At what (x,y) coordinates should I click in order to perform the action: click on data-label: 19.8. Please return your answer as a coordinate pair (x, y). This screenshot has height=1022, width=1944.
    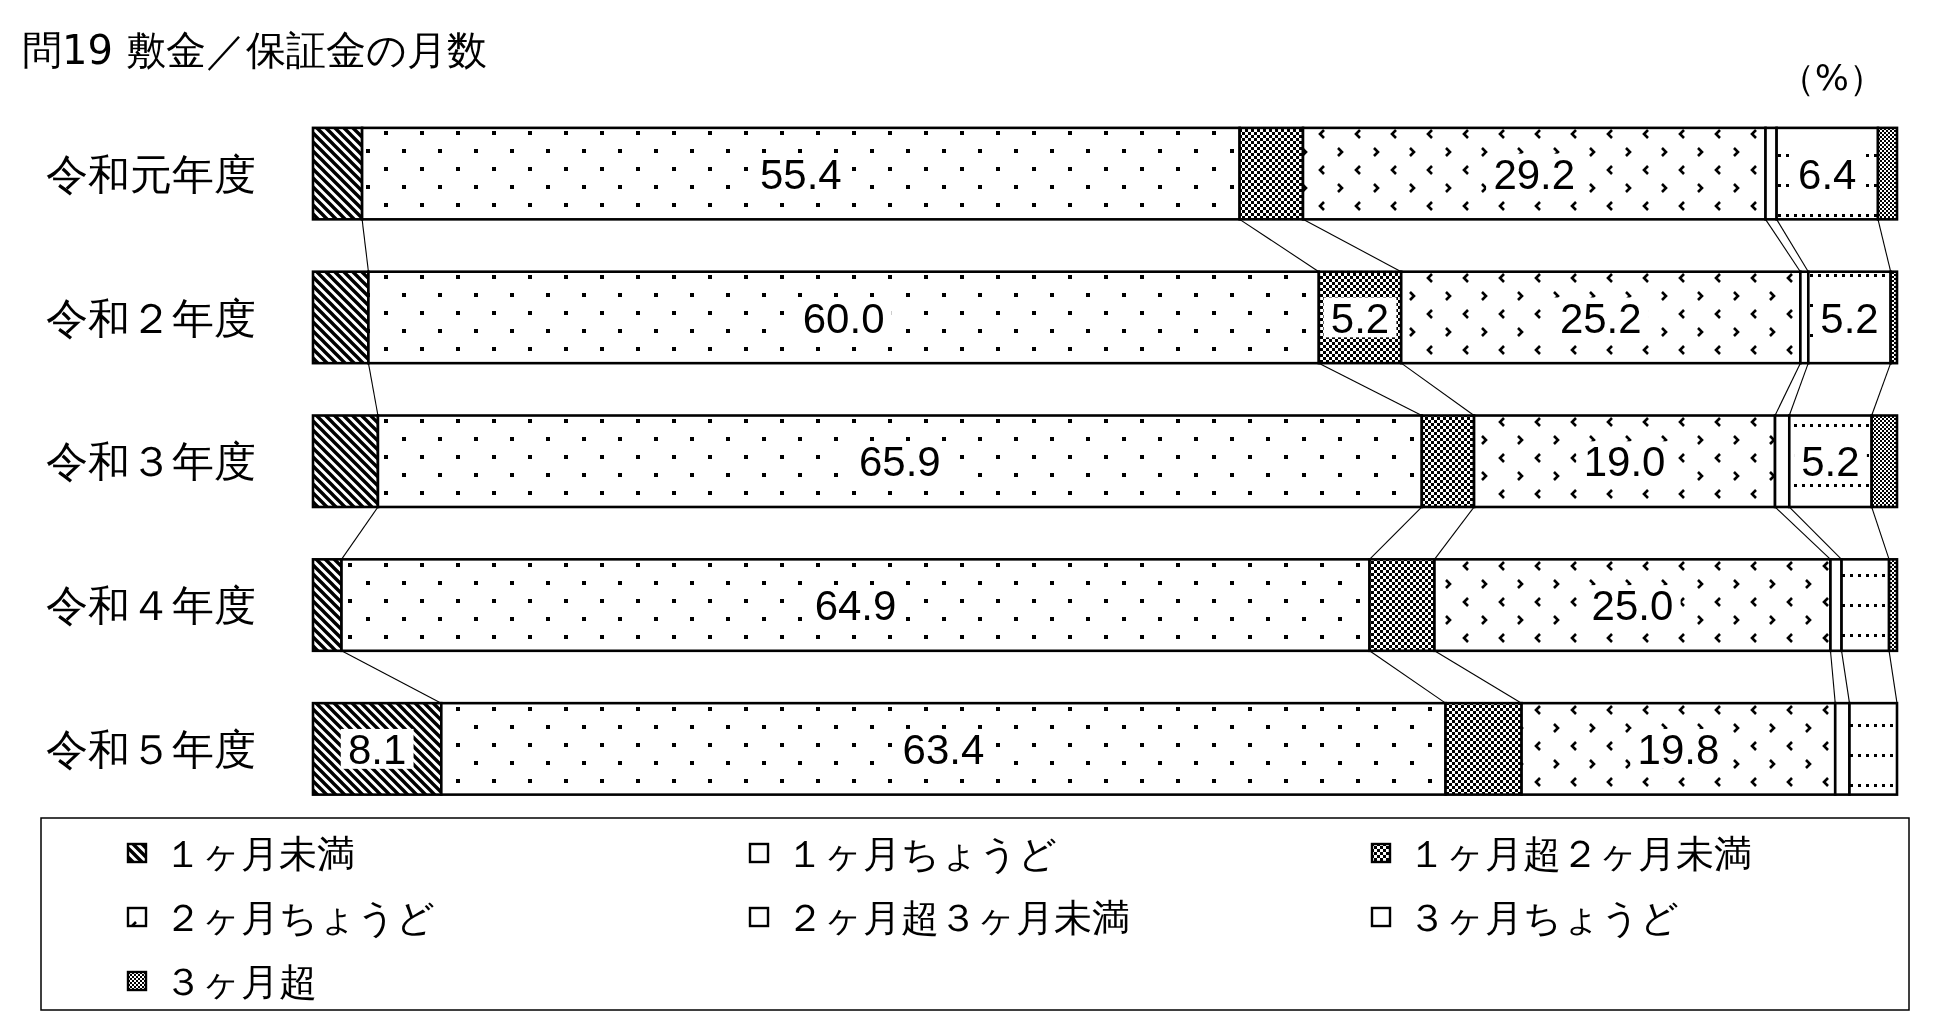
    Looking at the image, I should click on (1678, 750).